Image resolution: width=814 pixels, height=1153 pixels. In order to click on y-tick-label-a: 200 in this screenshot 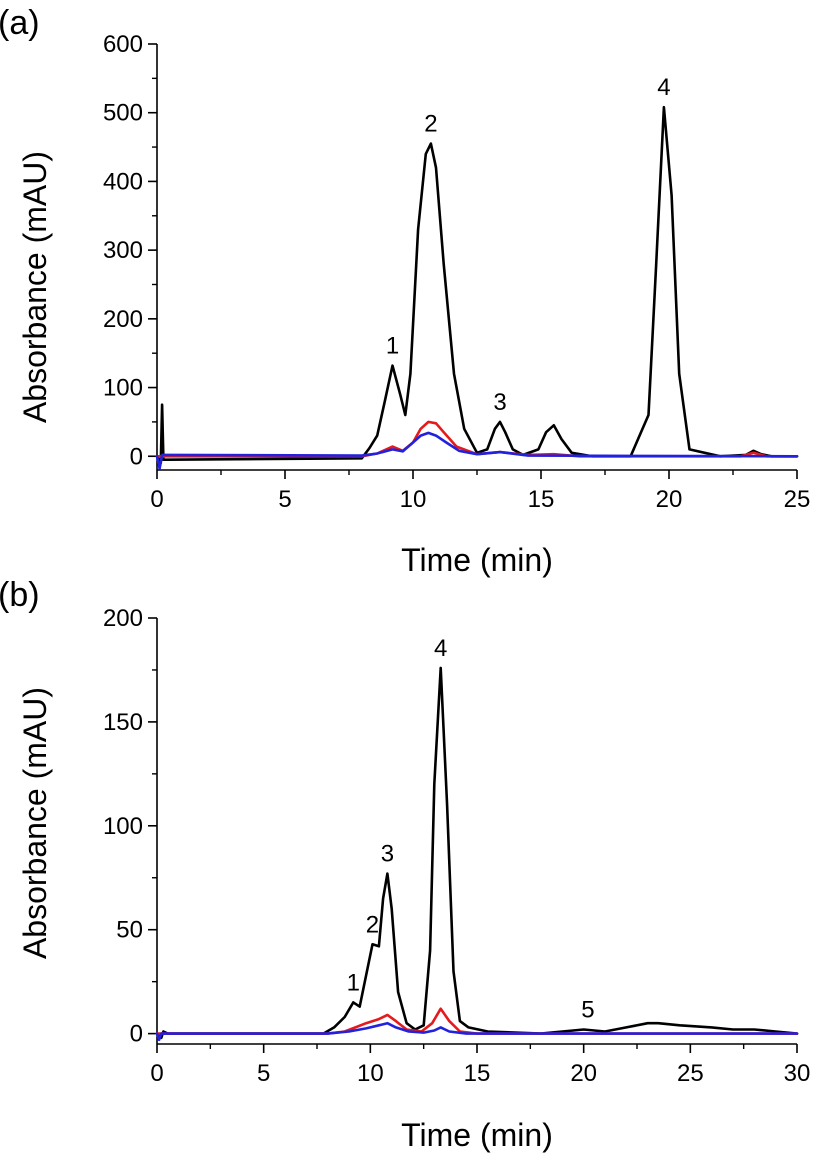, I will do `click(123, 319)`.